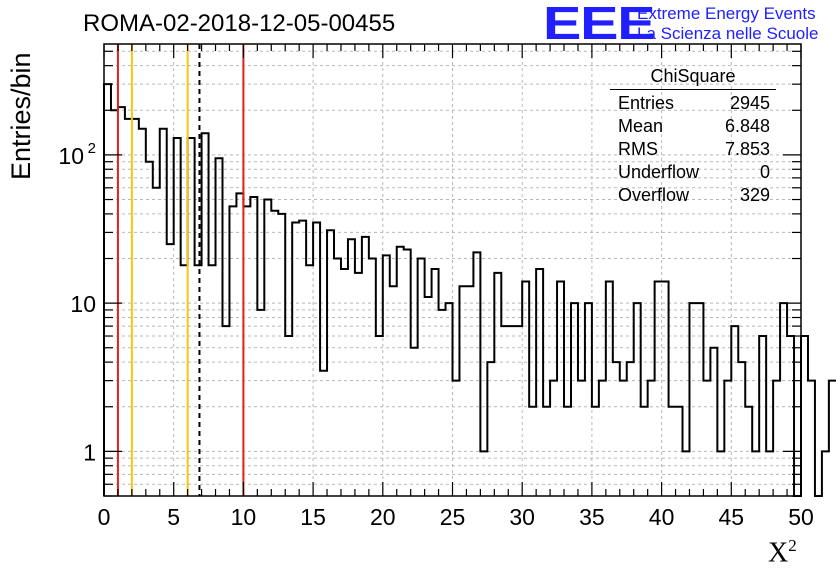 This screenshot has height=572, width=836. Describe the element at coordinates (764, 172) in the screenshot. I see `stats-value: 0` at that location.